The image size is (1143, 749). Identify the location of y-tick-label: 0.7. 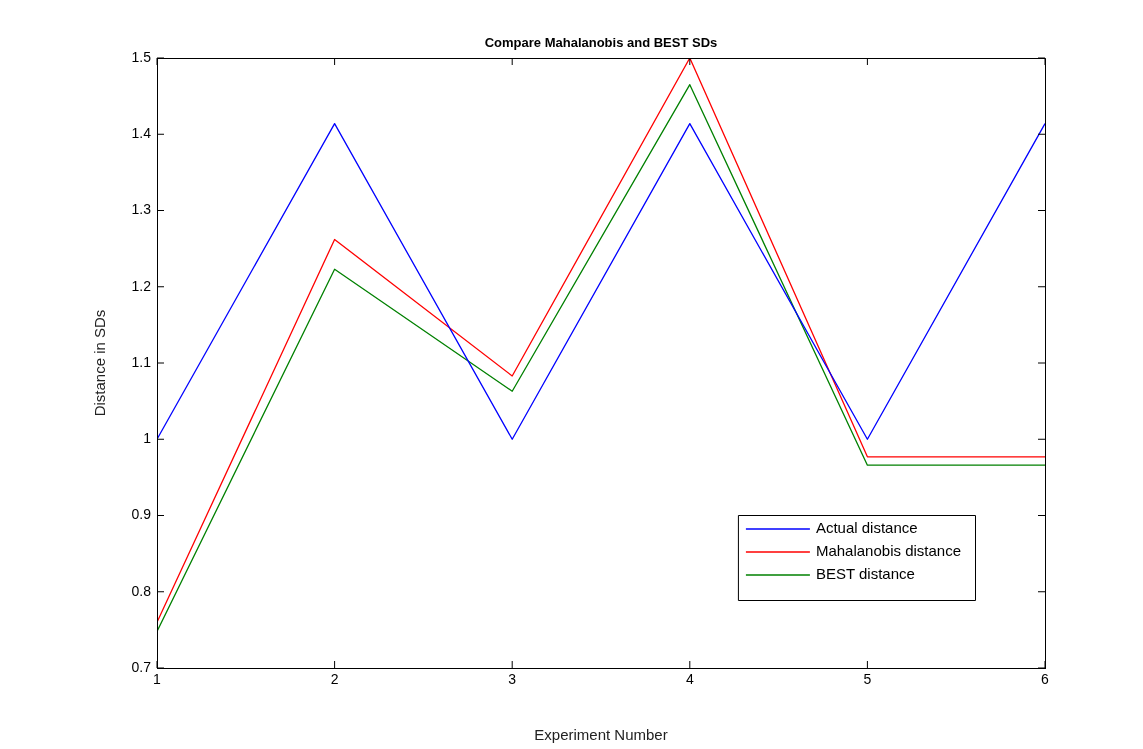
(141, 666).